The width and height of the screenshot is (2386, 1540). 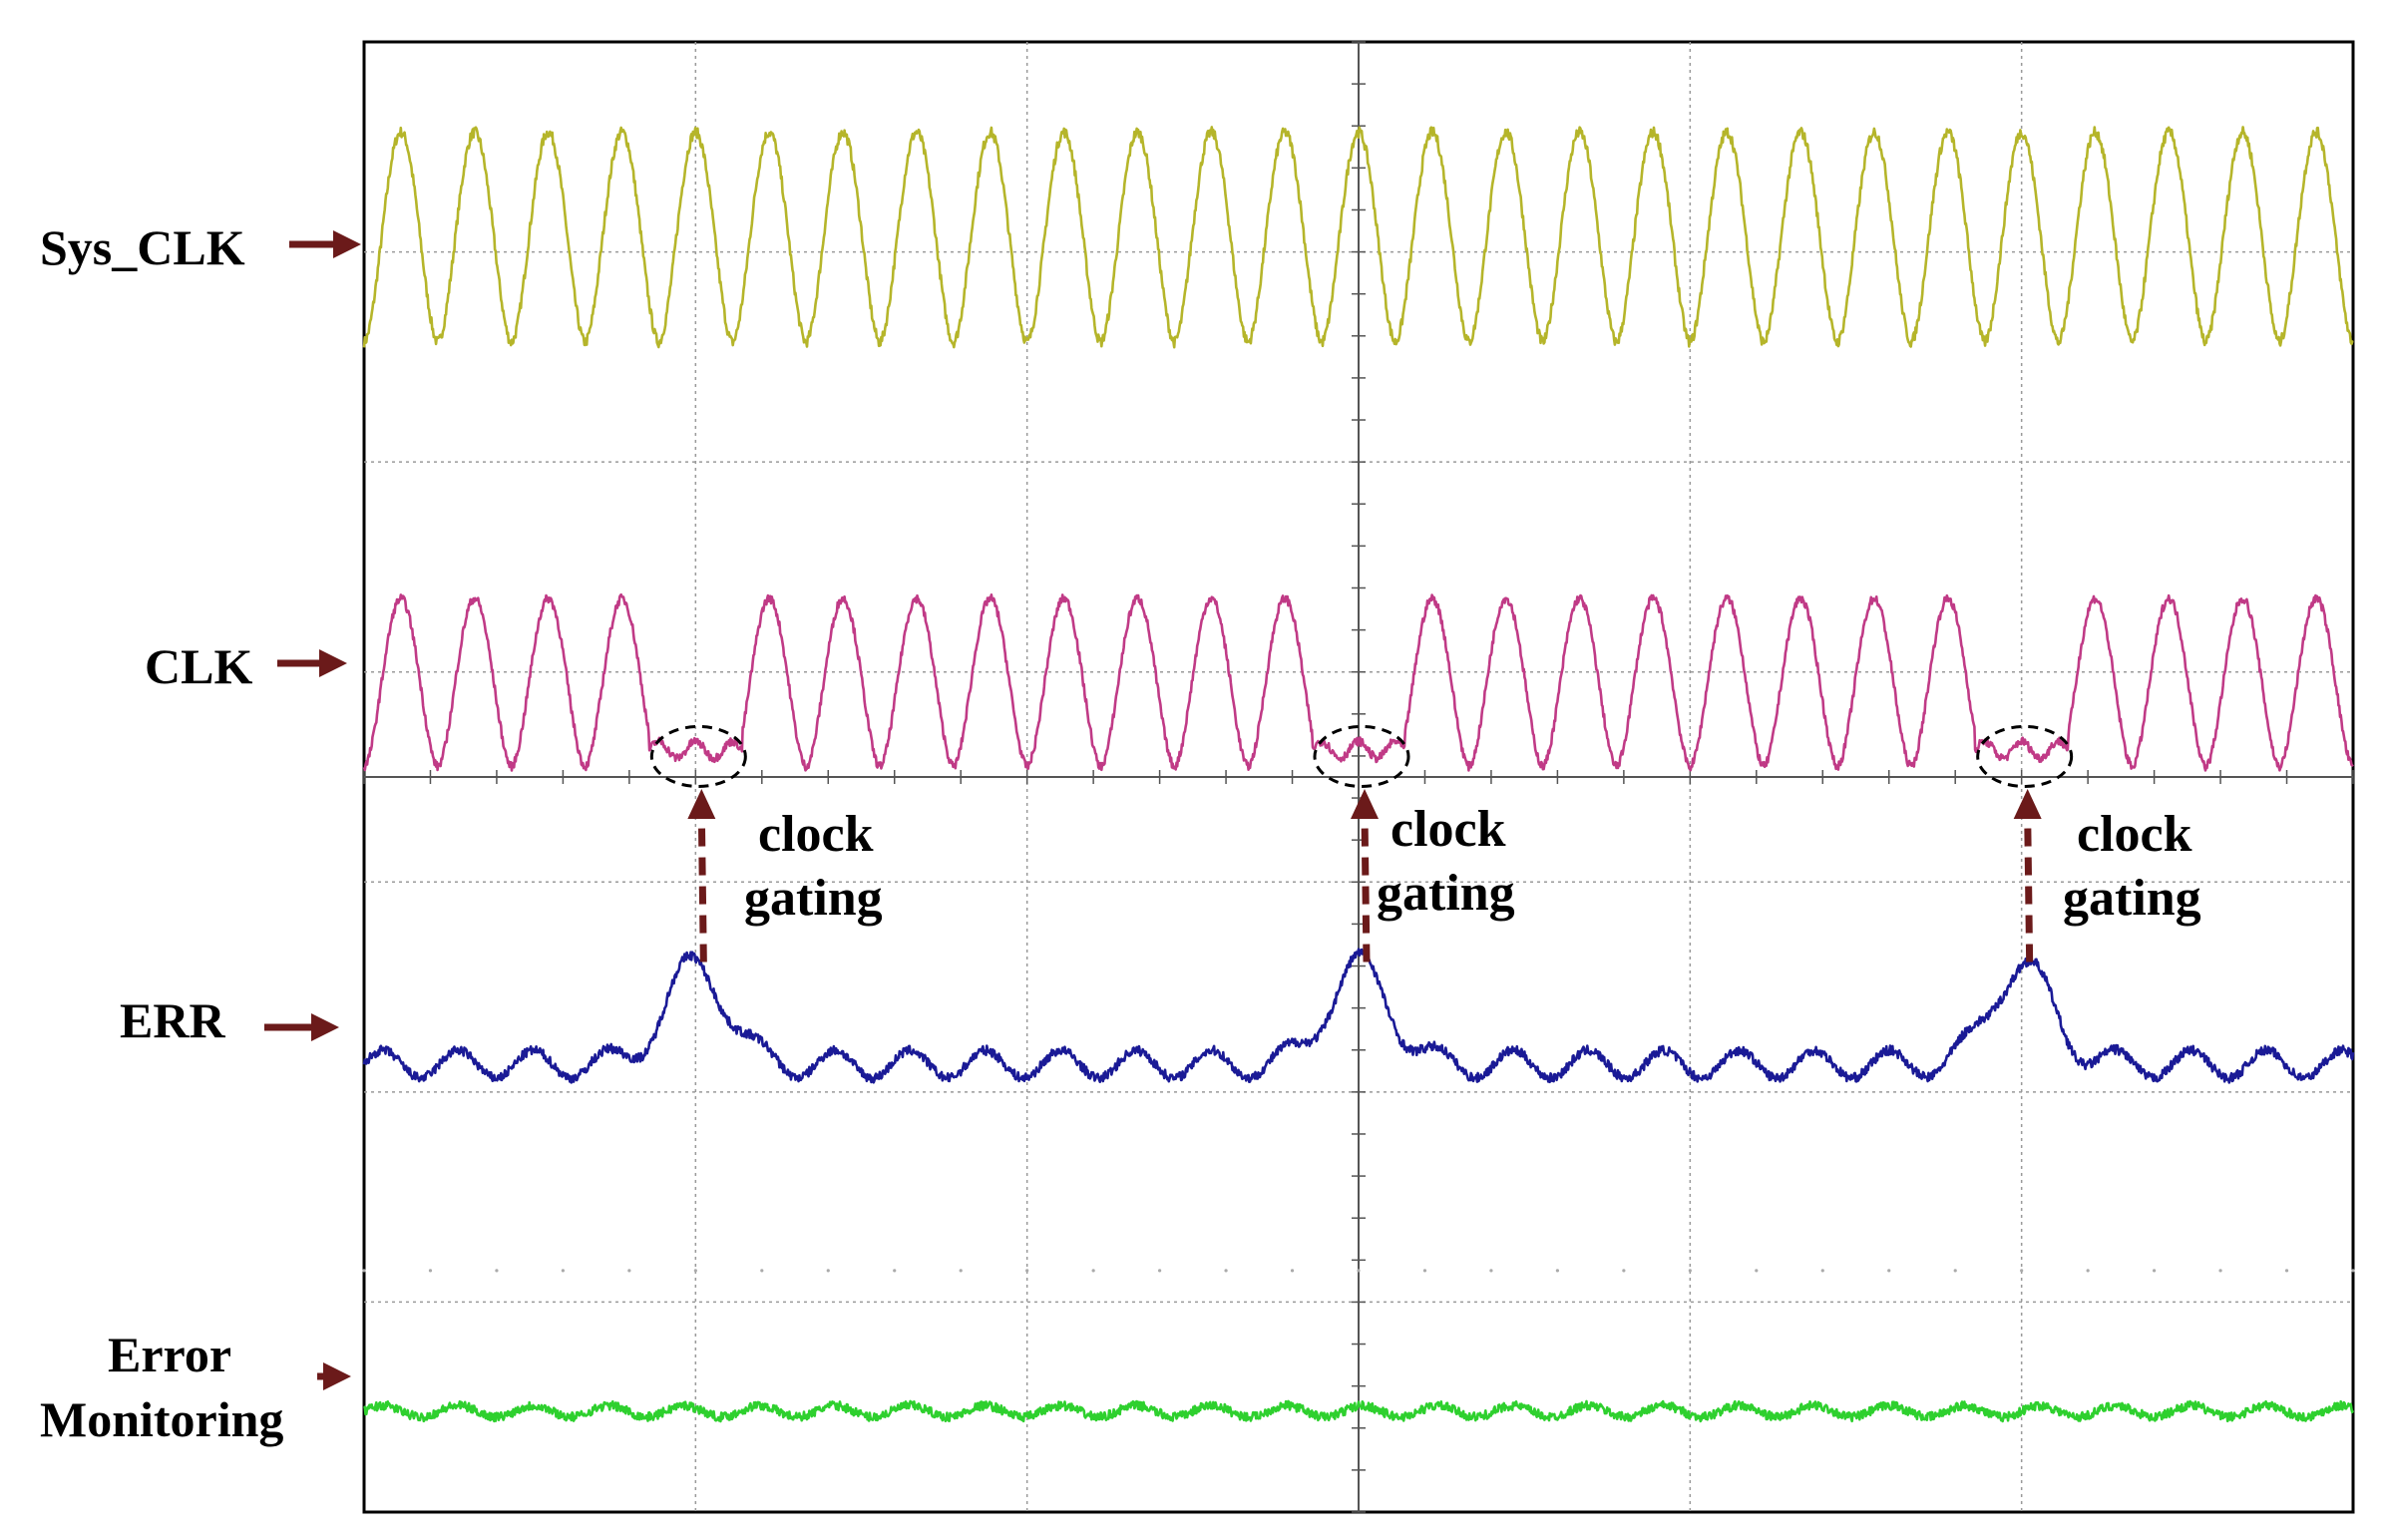 What do you see at coordinates (1358, 237) in the screenshot?
I see `trace-sys-clk` at bounding box center [1358, 237].